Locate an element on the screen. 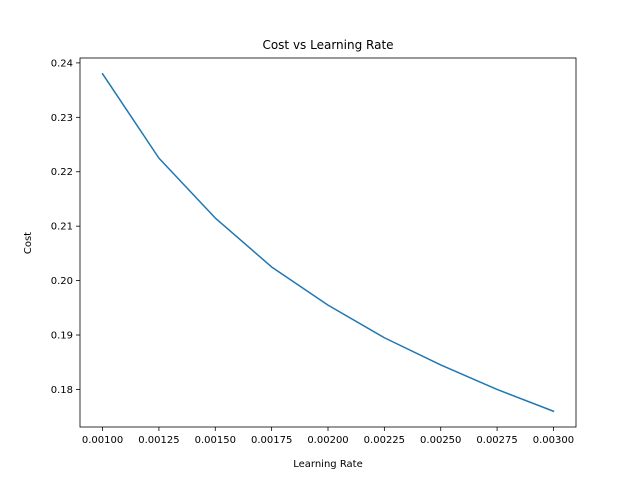 This screenshot has width=640, height=480. y-tick-label: 0.23 is located at coordinates (62, 118).